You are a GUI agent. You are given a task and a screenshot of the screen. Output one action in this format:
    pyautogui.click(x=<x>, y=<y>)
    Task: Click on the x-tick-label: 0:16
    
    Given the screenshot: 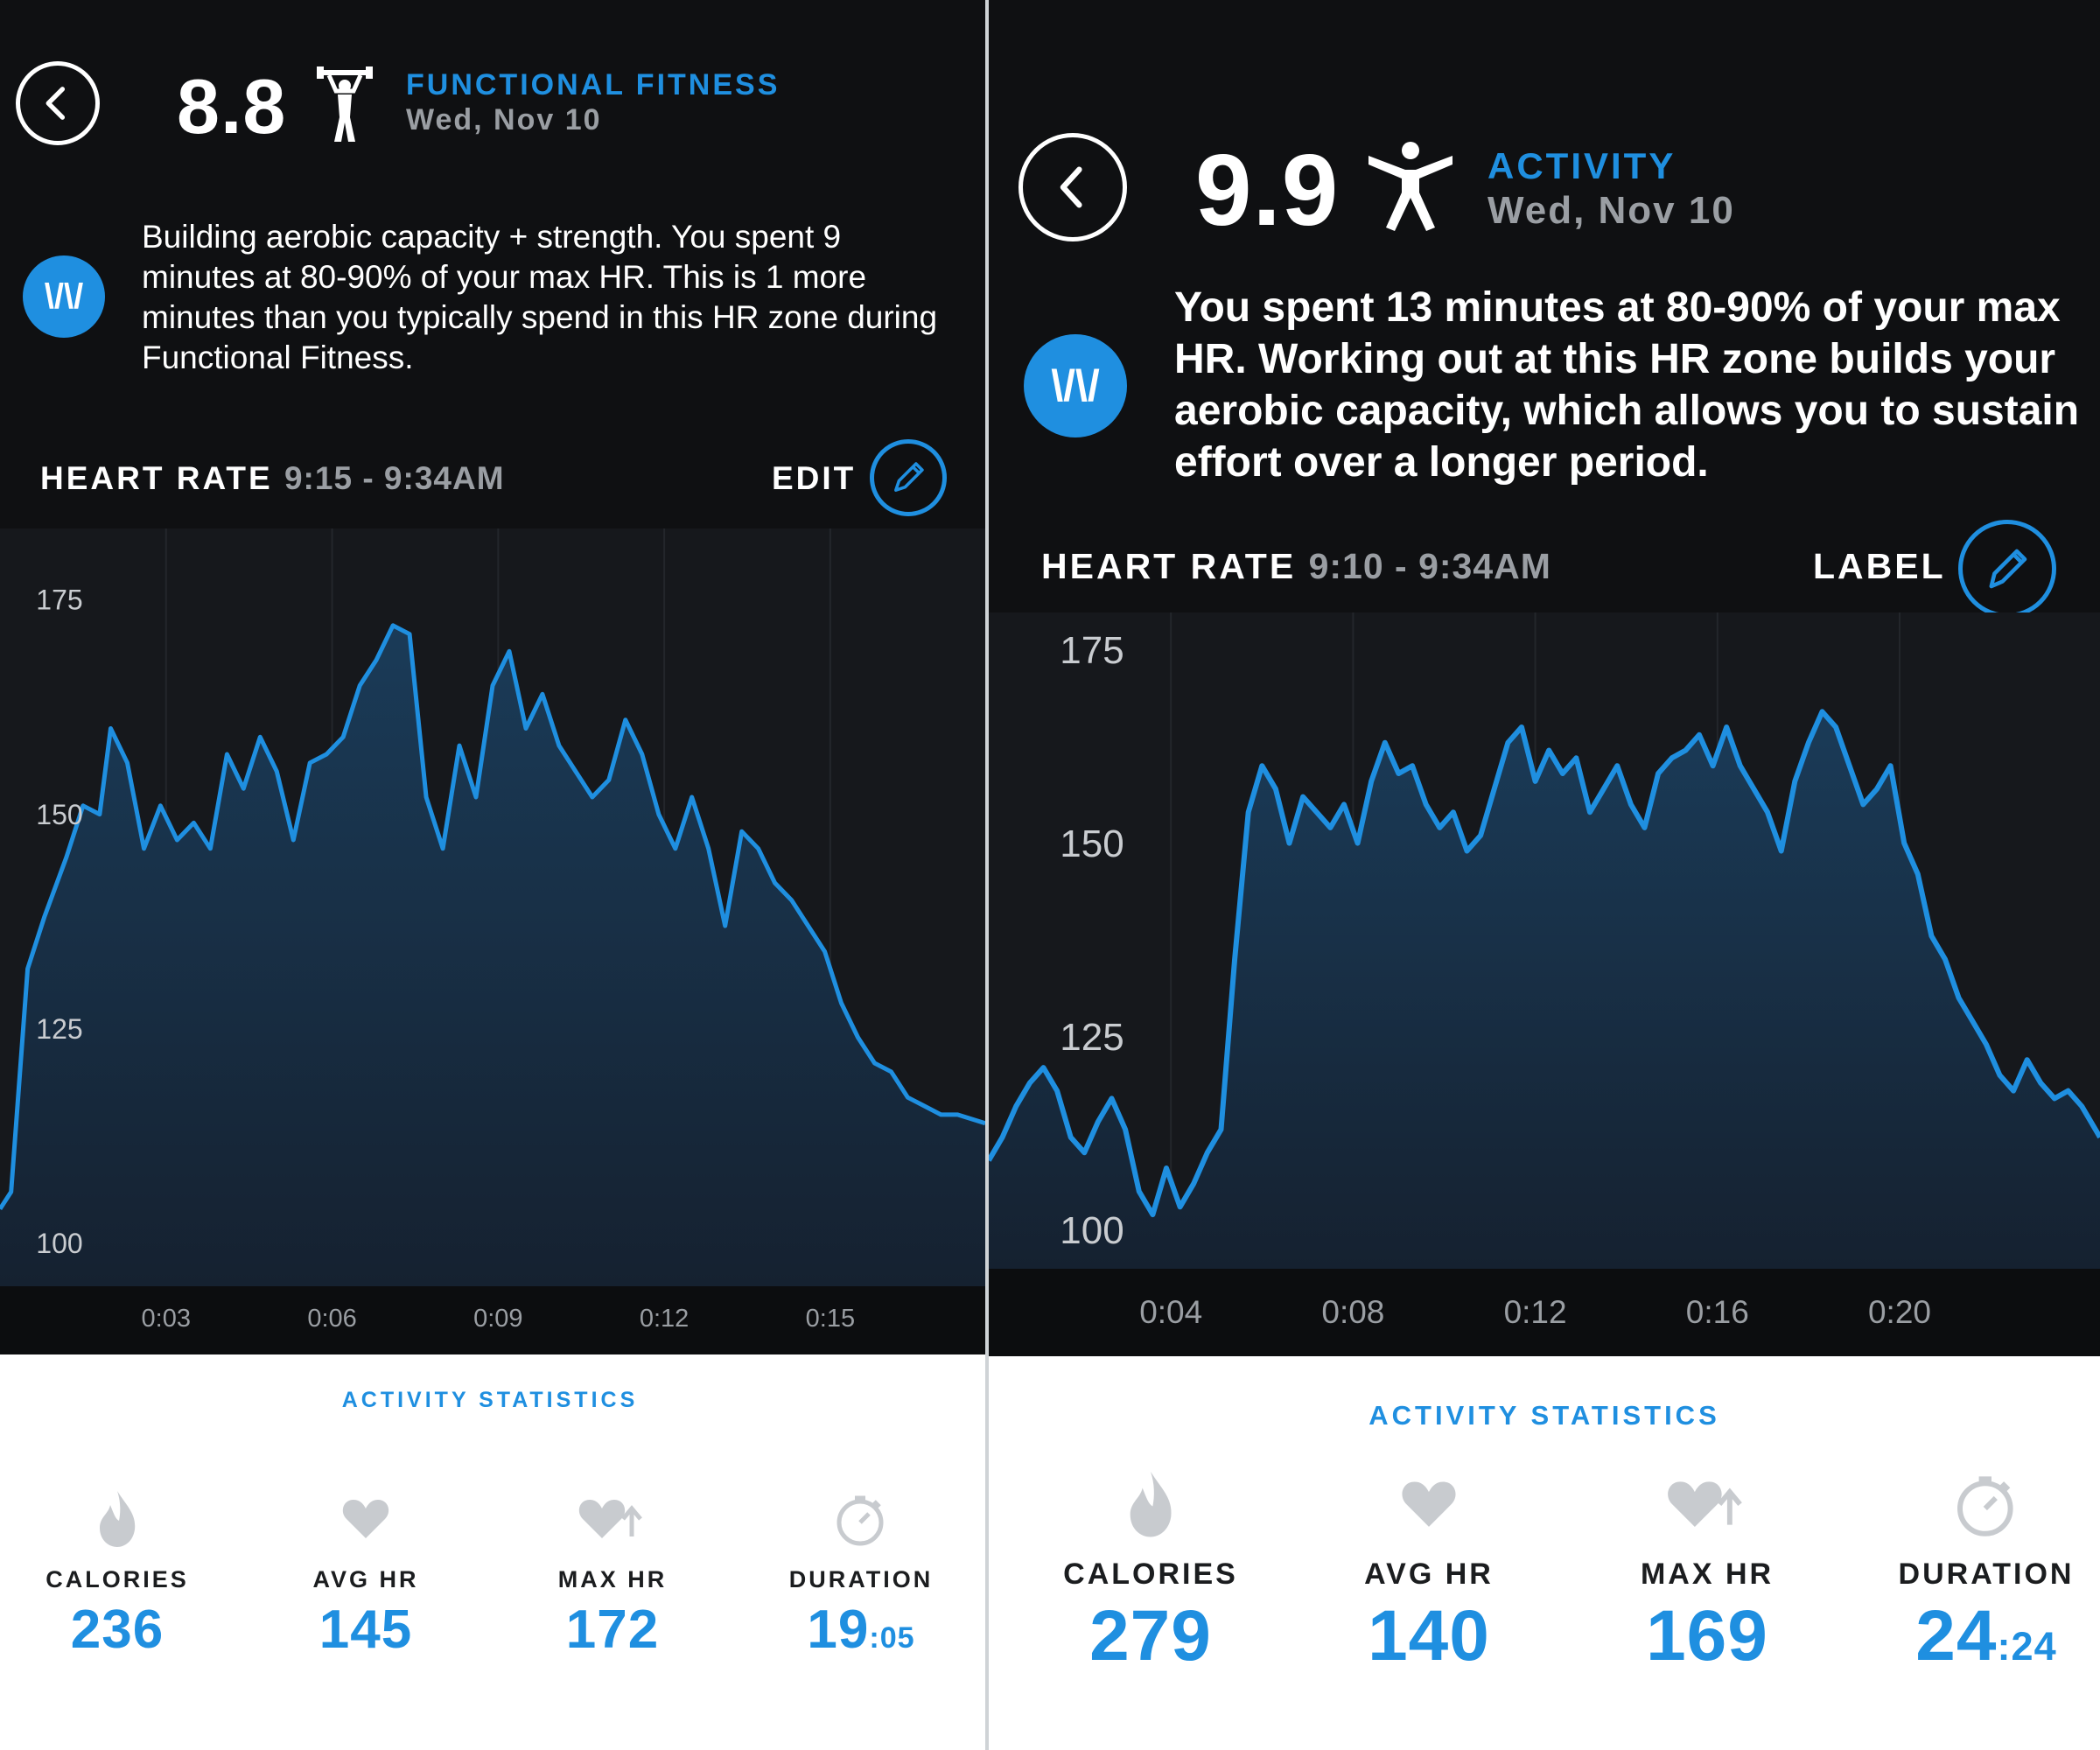 What is the action you would take?
    pyautogui.click(x=1717, y=1312)
    